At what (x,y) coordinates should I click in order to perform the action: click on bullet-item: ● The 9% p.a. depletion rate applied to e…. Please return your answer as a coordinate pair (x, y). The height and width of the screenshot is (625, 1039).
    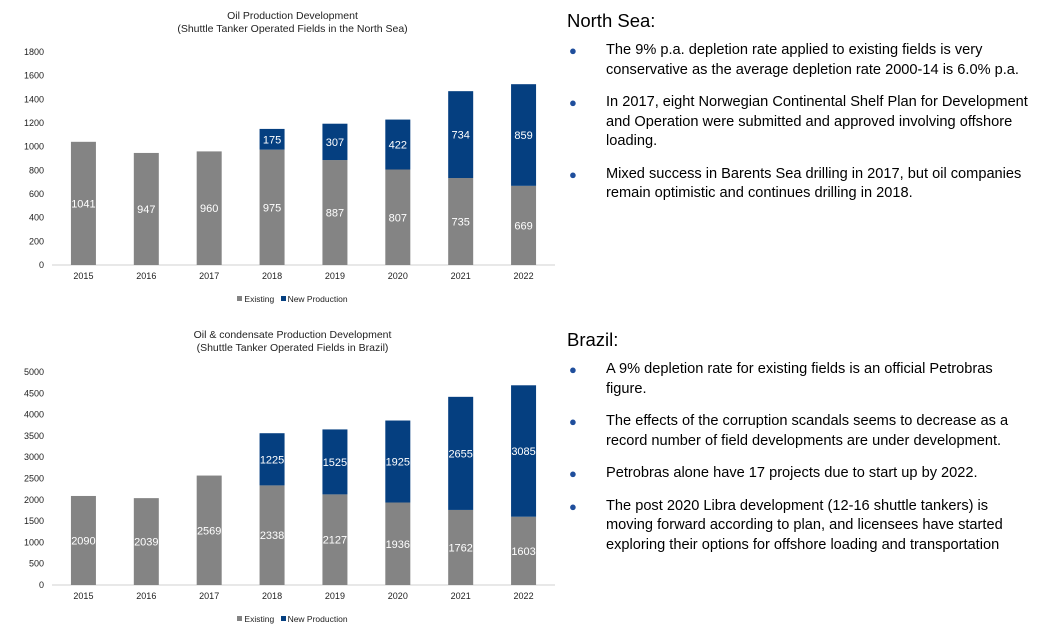
    Looking at the image, I should click on (799, 60).